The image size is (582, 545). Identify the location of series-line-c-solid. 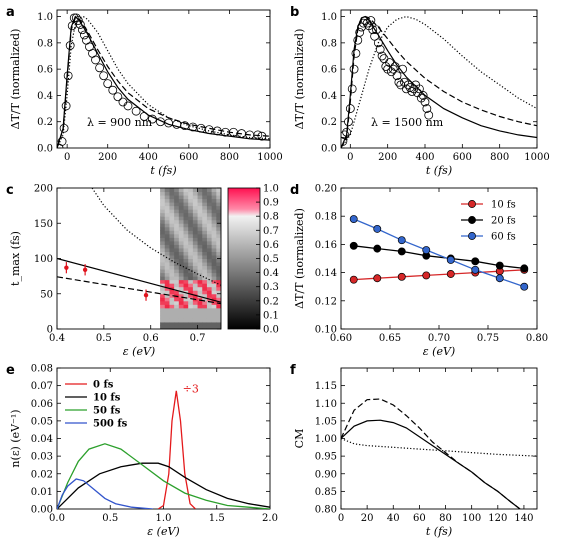
(139, 280).